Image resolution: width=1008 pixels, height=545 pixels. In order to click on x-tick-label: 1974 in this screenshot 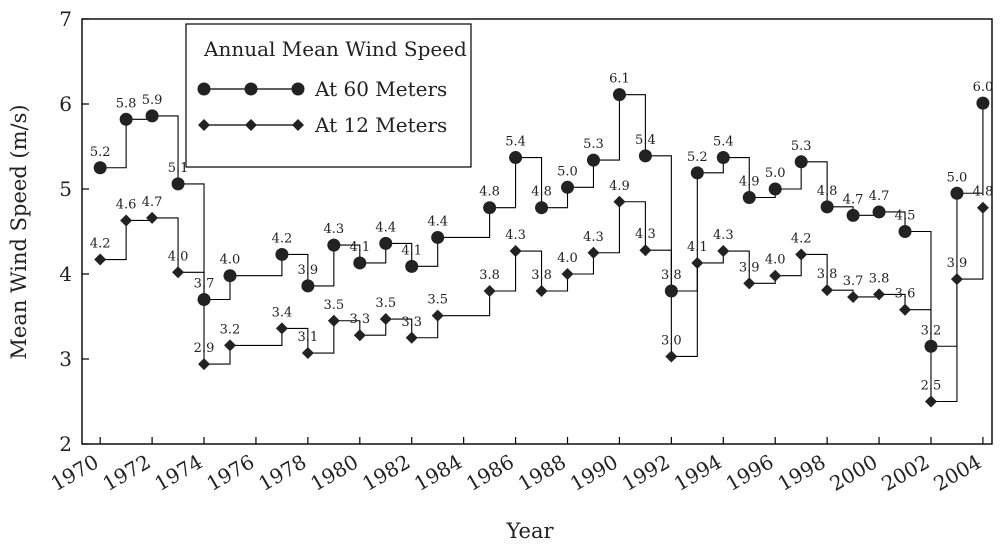, I will do `click(178, 473)`.